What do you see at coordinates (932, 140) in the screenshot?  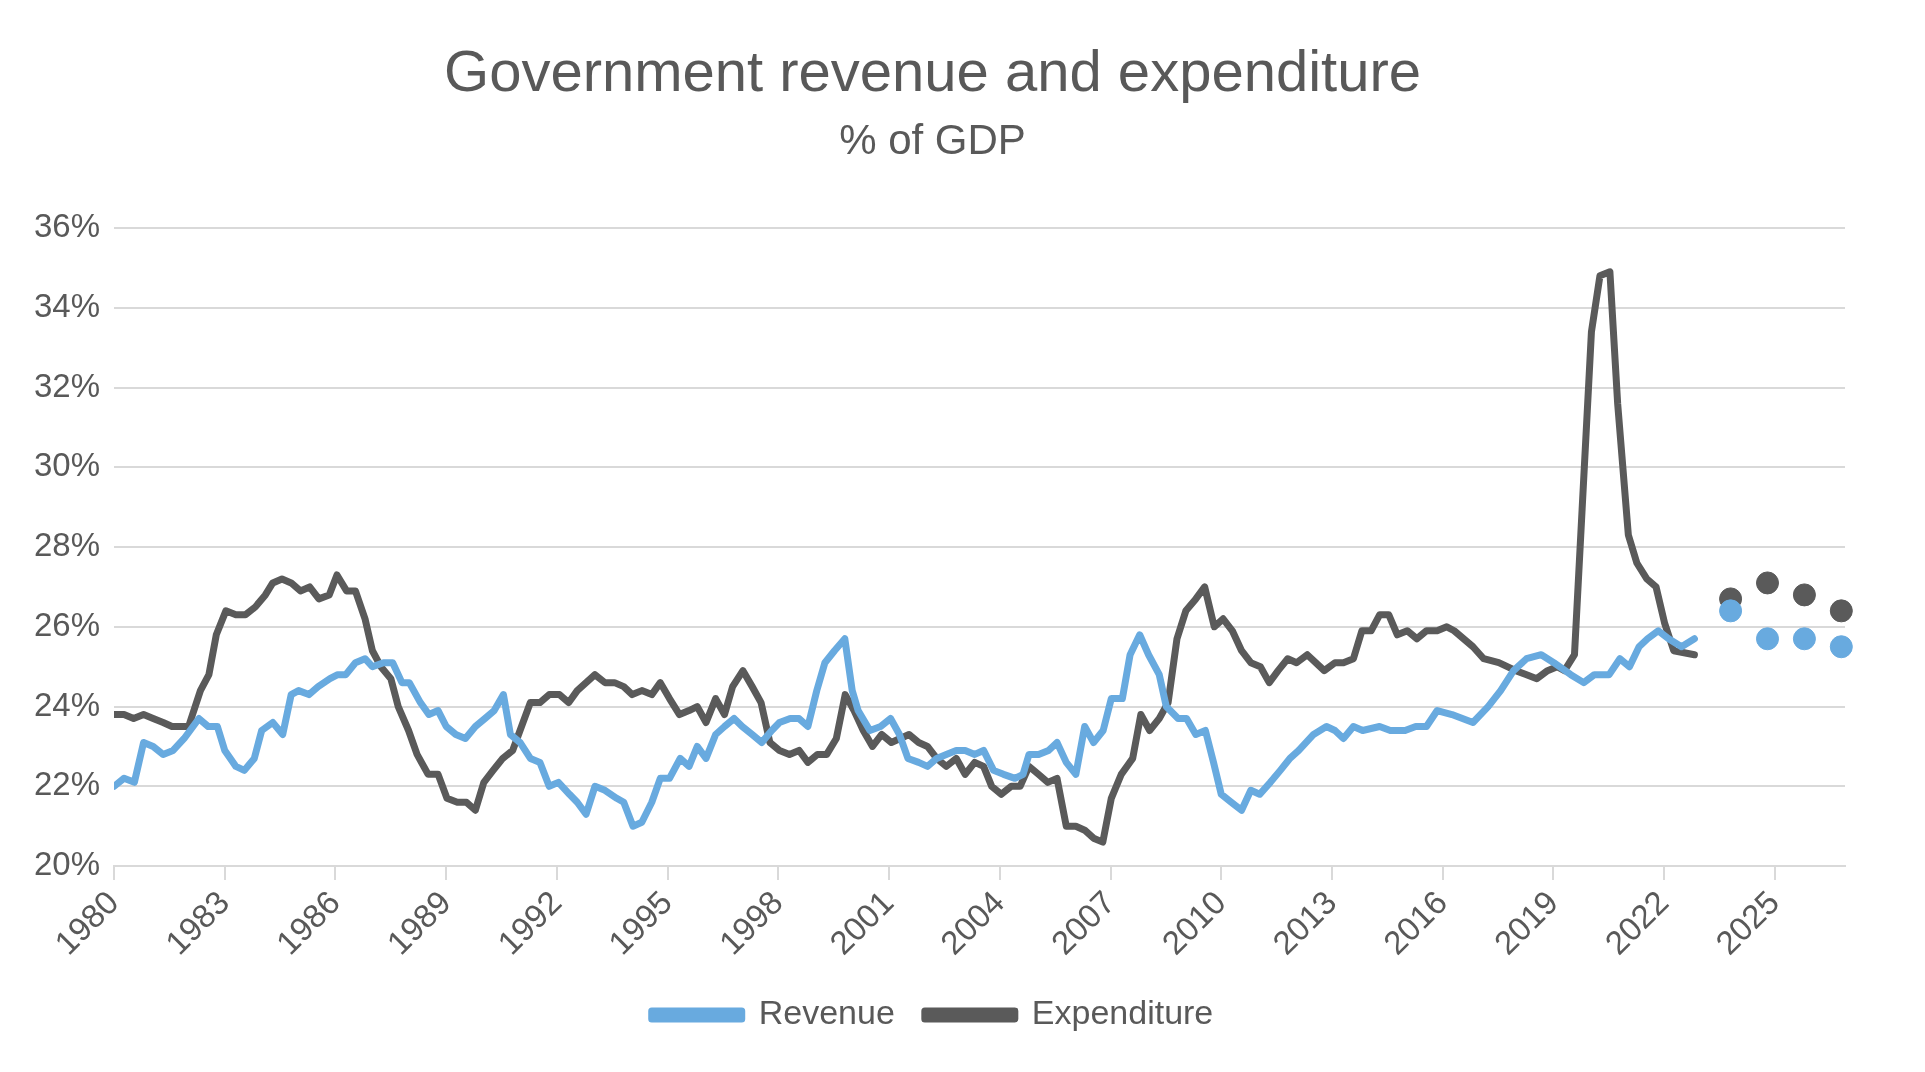 I see `chart-subtitle: % of GDP` at bounding box center [932, 140].